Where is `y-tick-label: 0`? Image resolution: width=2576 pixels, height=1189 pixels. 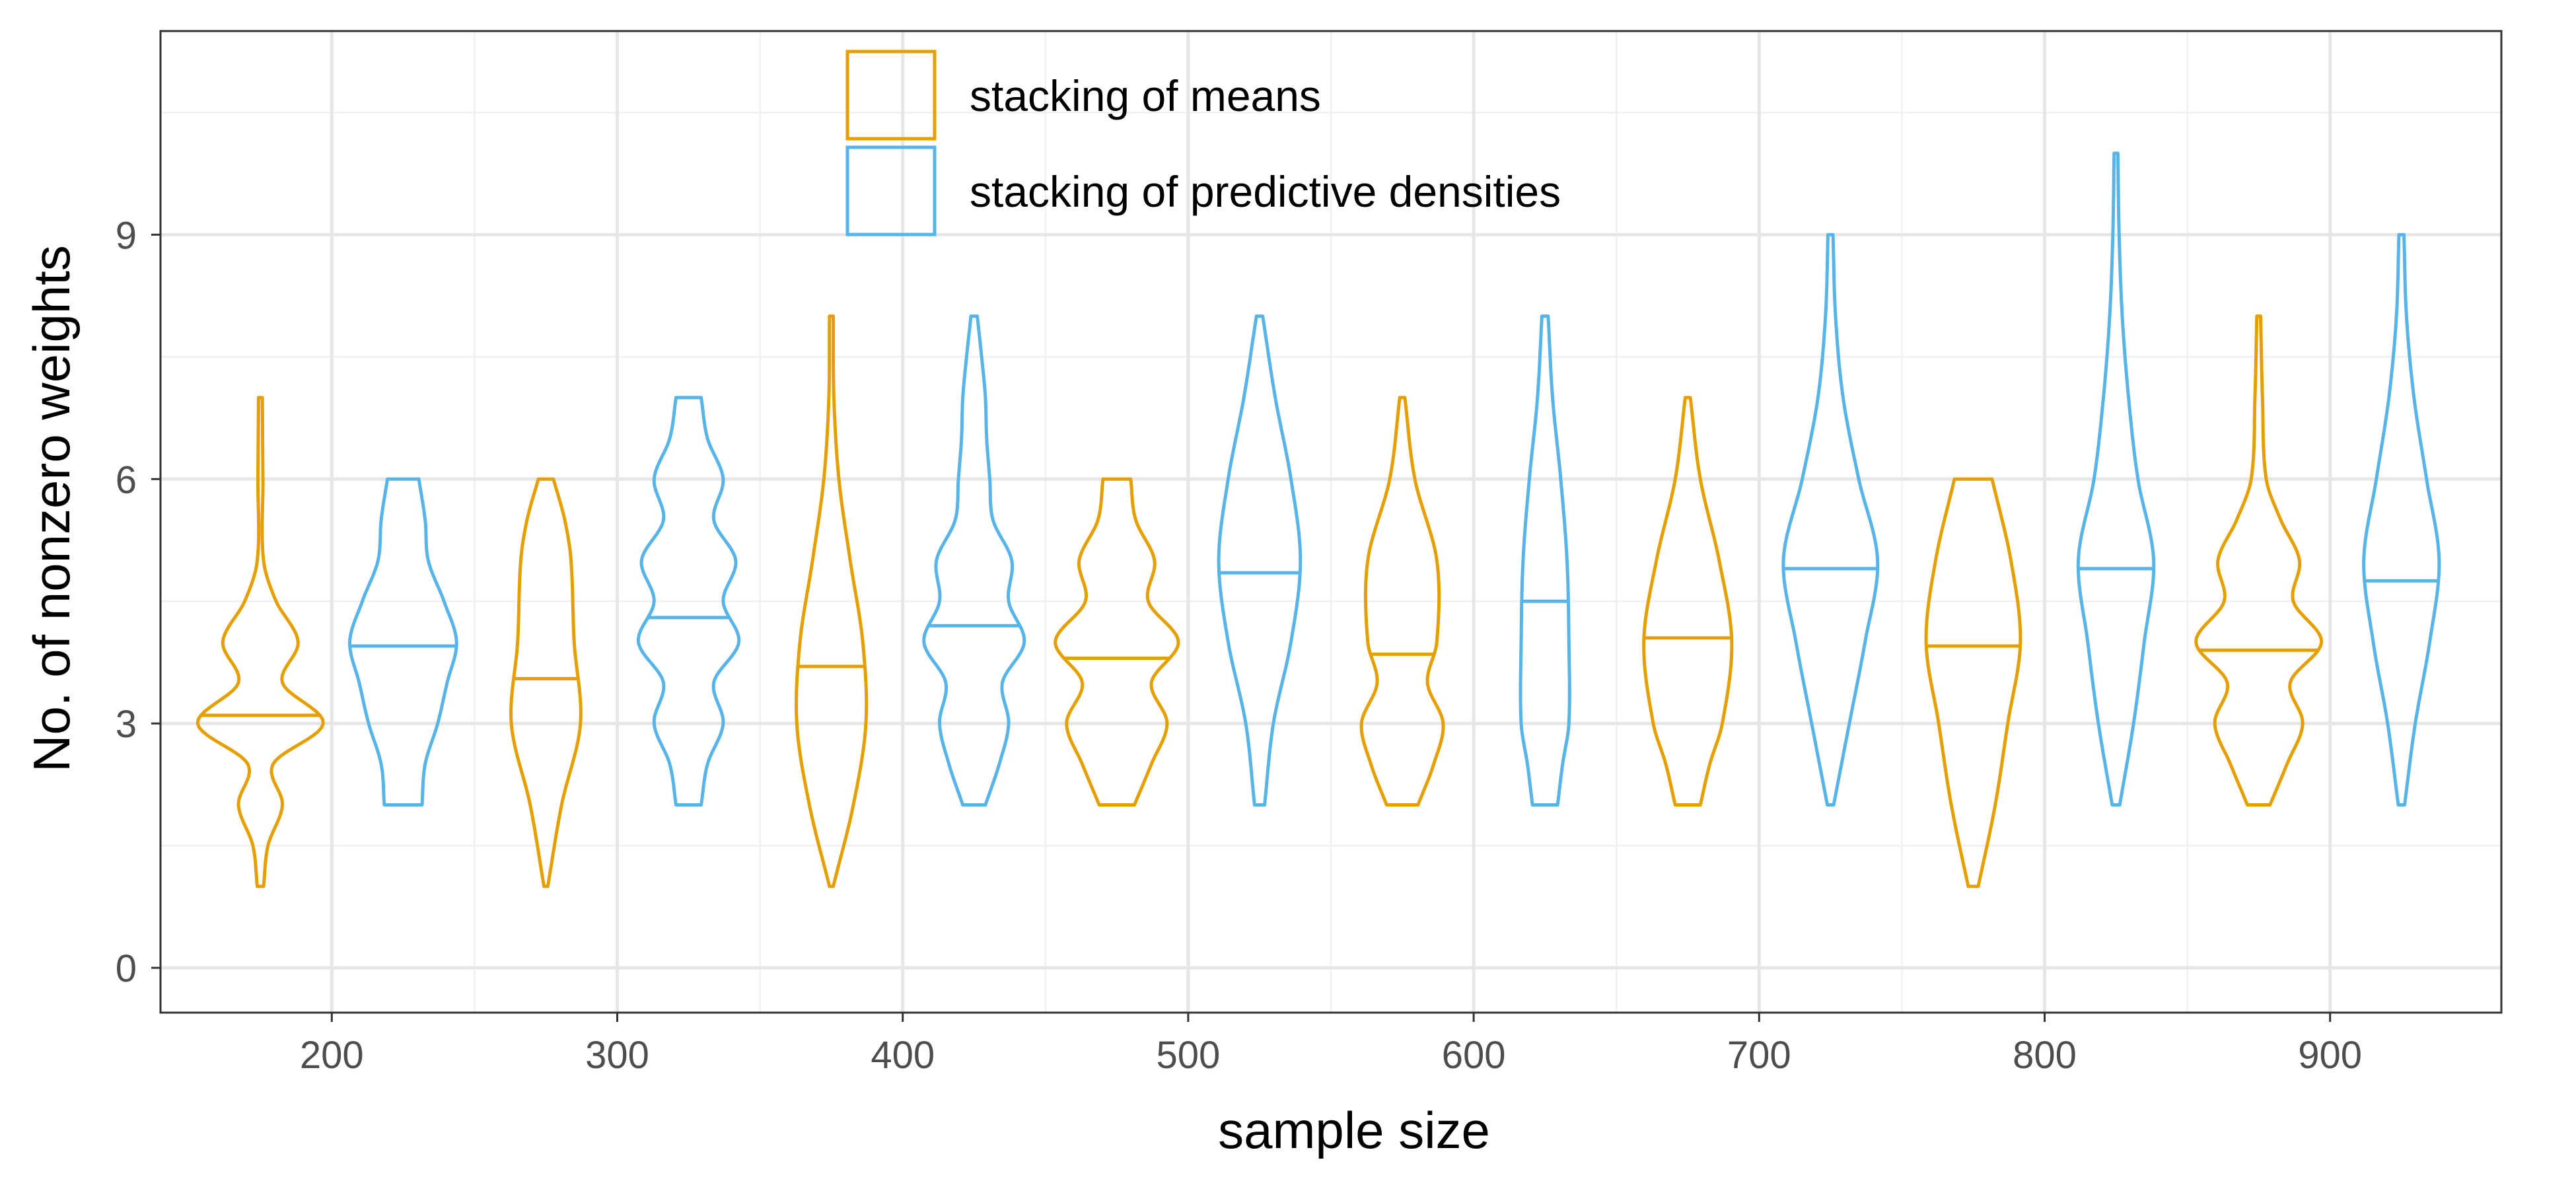
y-tick-label: 0 is located at coordinates (127, 968).